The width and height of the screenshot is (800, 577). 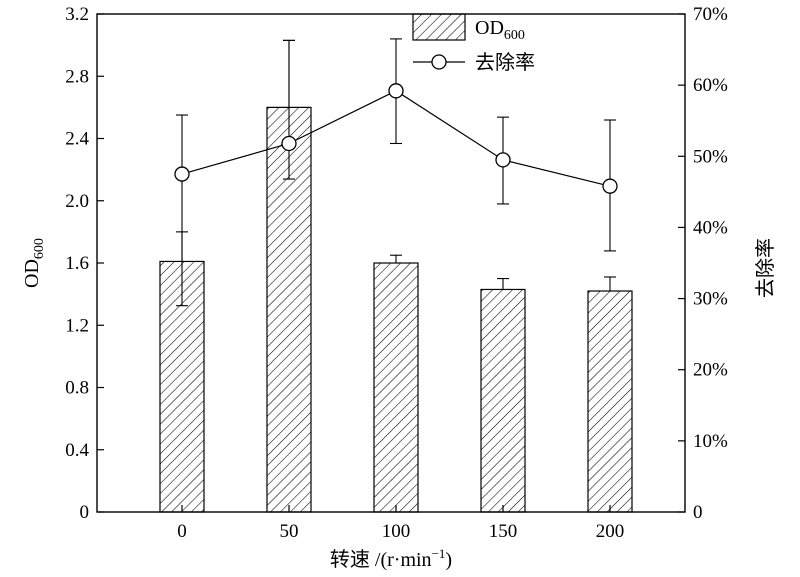 What do you see at coordinates (710, 14) in the screenshot?
I see `right-tick-label: 70%` at bounding box center [710, 14].